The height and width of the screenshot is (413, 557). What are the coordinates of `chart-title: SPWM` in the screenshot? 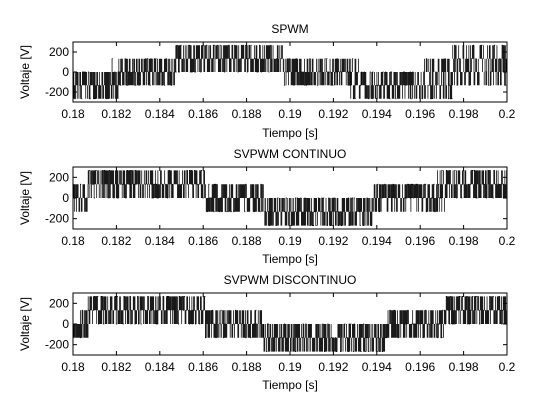 It's located at (289, 29).